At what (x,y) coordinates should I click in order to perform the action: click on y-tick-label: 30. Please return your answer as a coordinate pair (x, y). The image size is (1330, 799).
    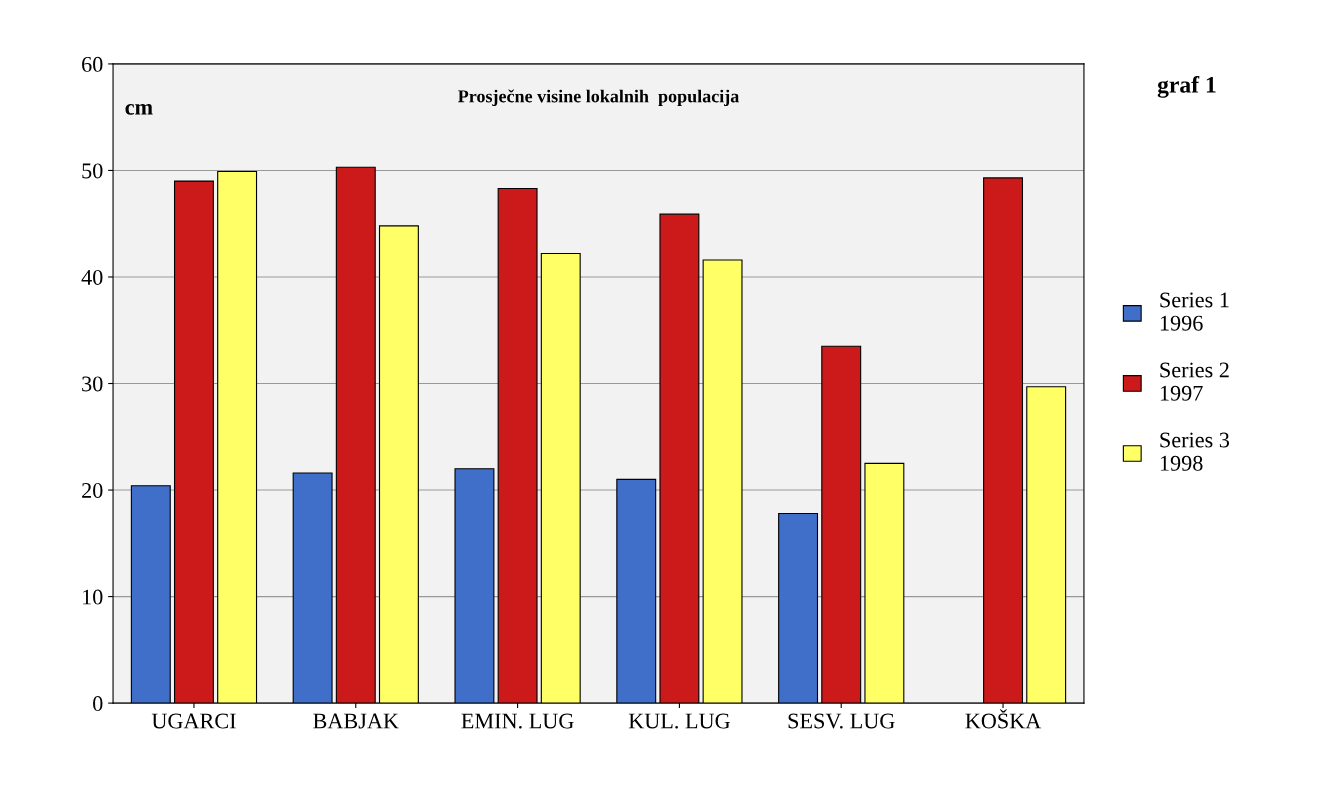
    Looking at the image, I should click on (92, 384).